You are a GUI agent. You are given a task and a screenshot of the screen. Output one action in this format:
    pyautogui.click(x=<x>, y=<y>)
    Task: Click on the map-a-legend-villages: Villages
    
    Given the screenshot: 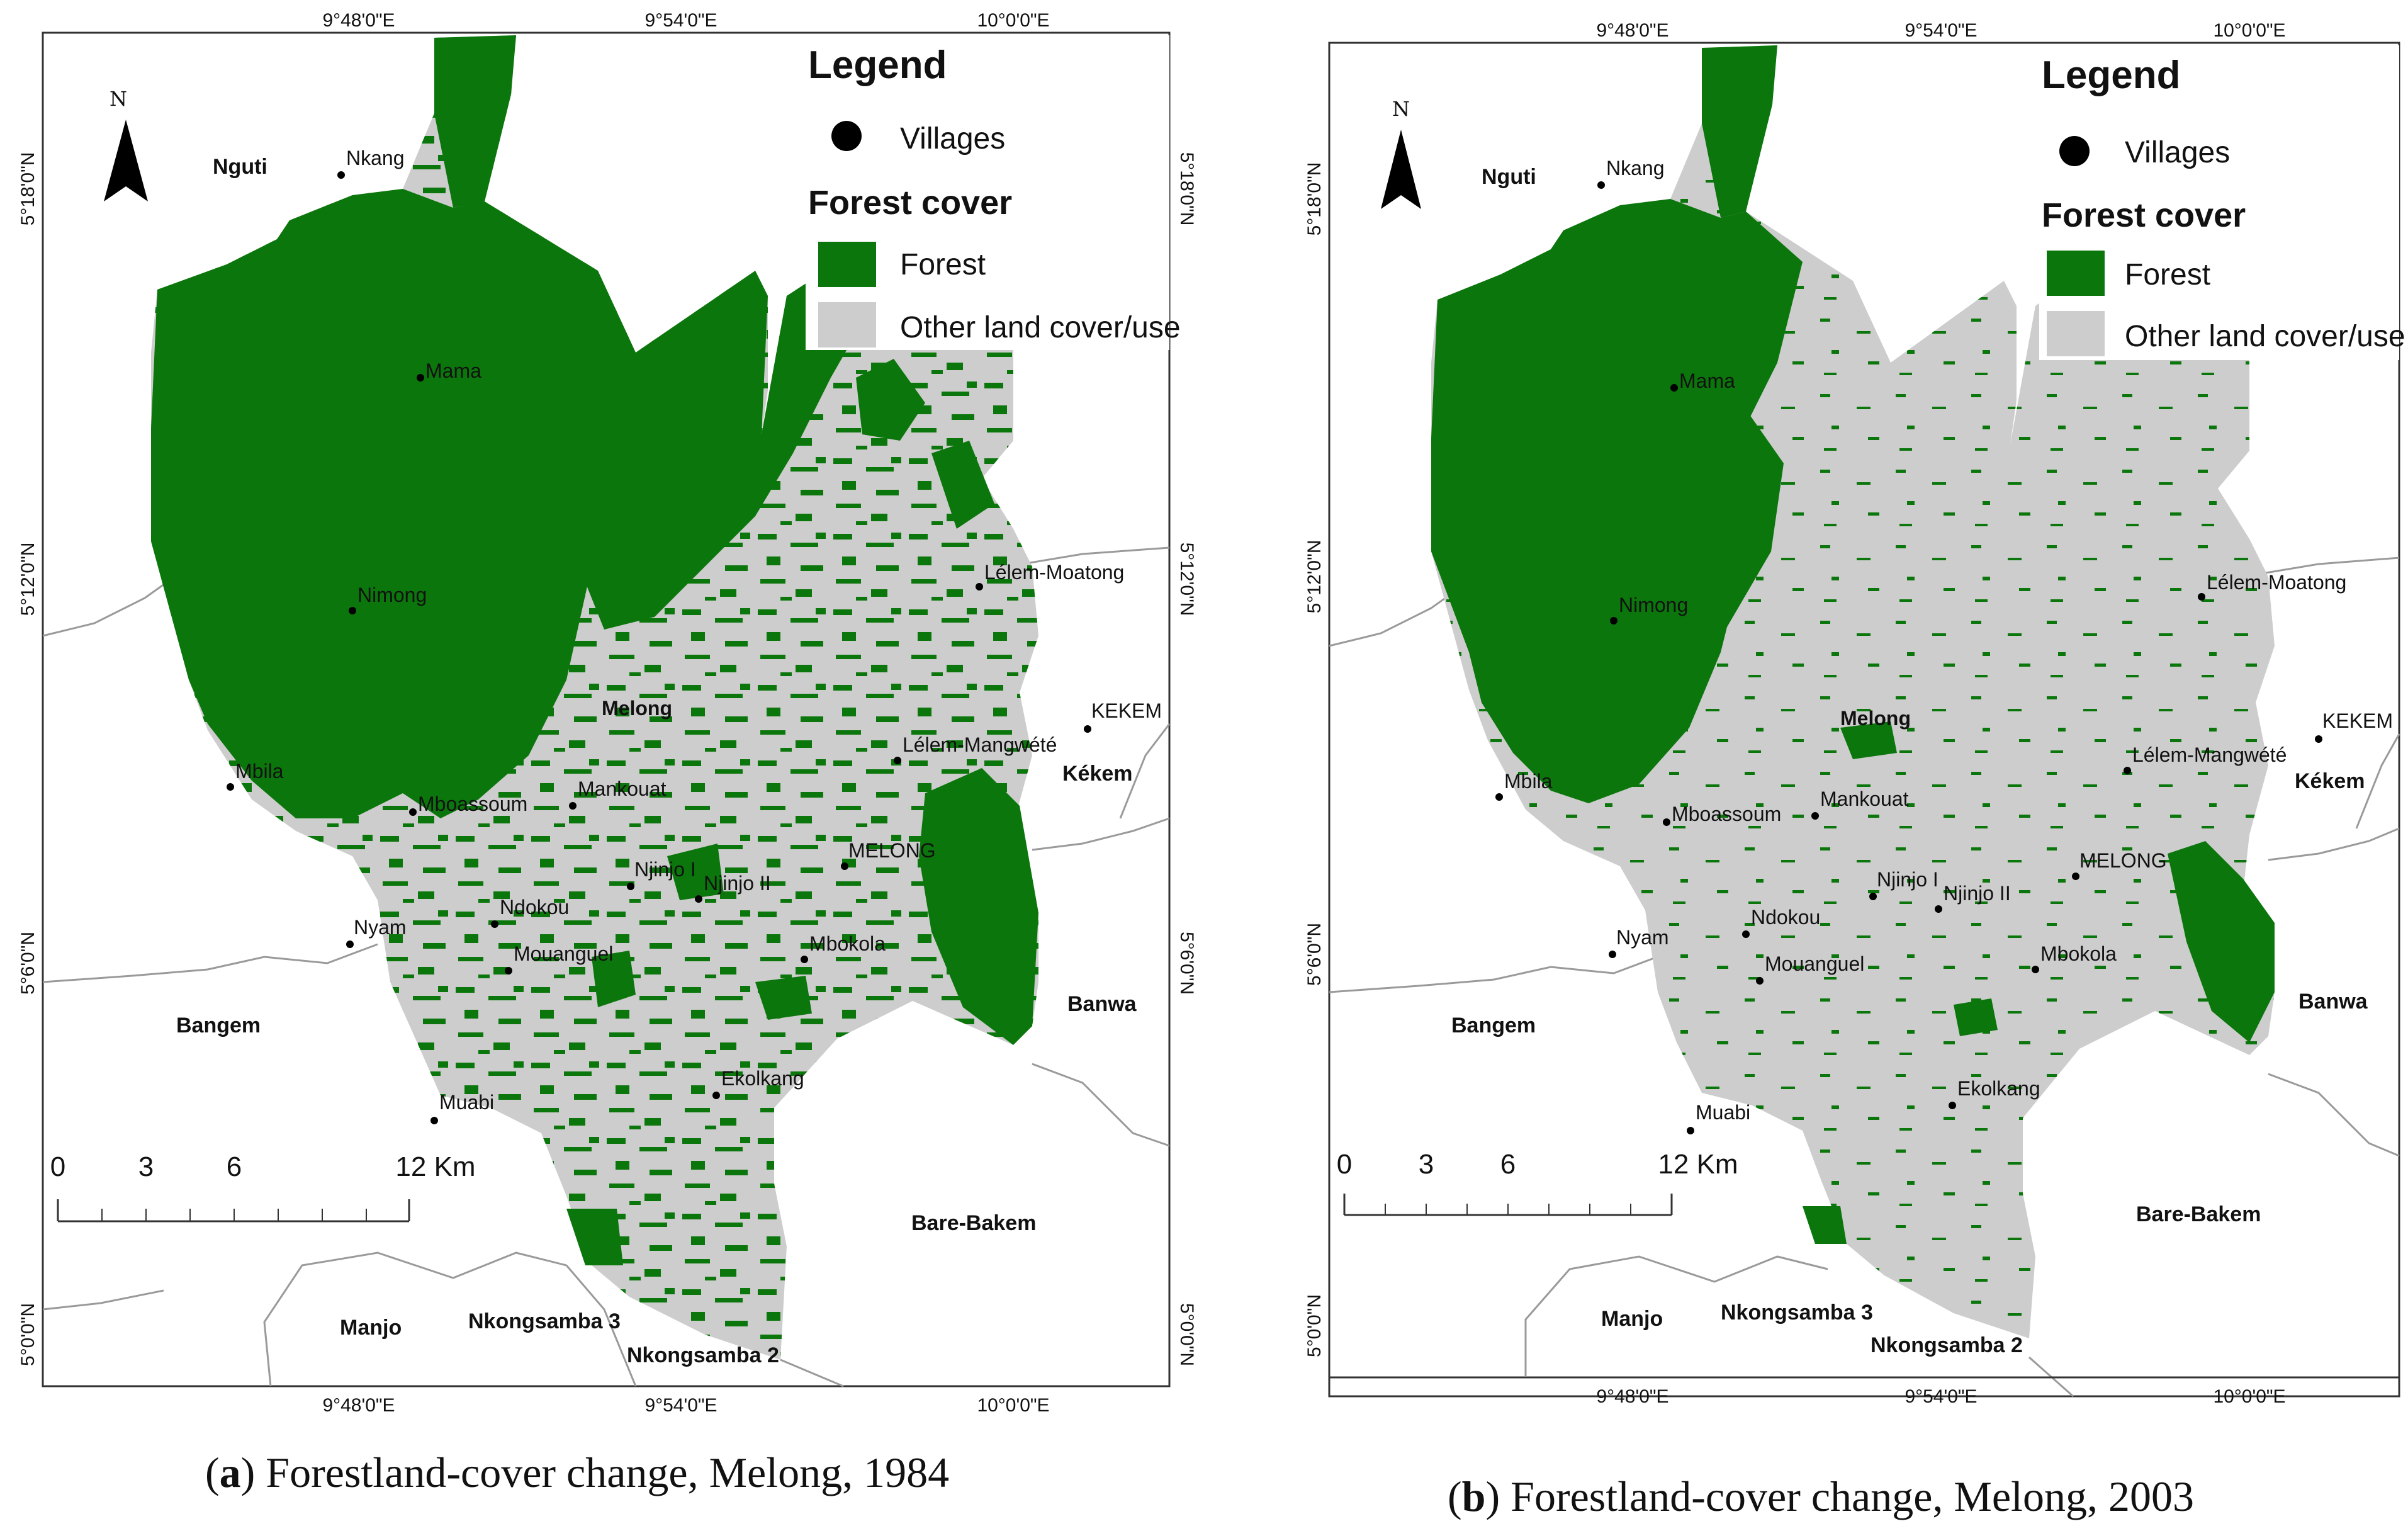 What is the action you would take?
    pyautogui.click(x=952, y=138)
    